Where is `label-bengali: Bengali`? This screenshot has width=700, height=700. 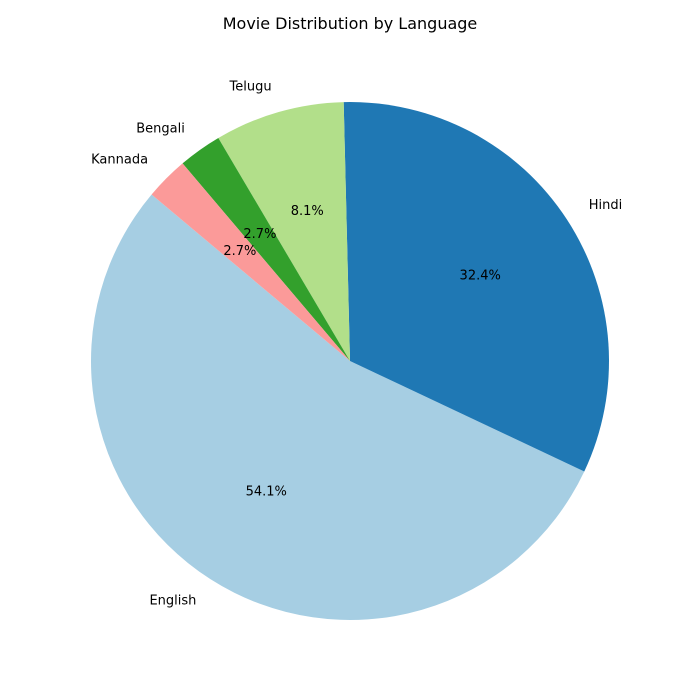
label-bengali: Bengali is located at coordinates (160, 128).